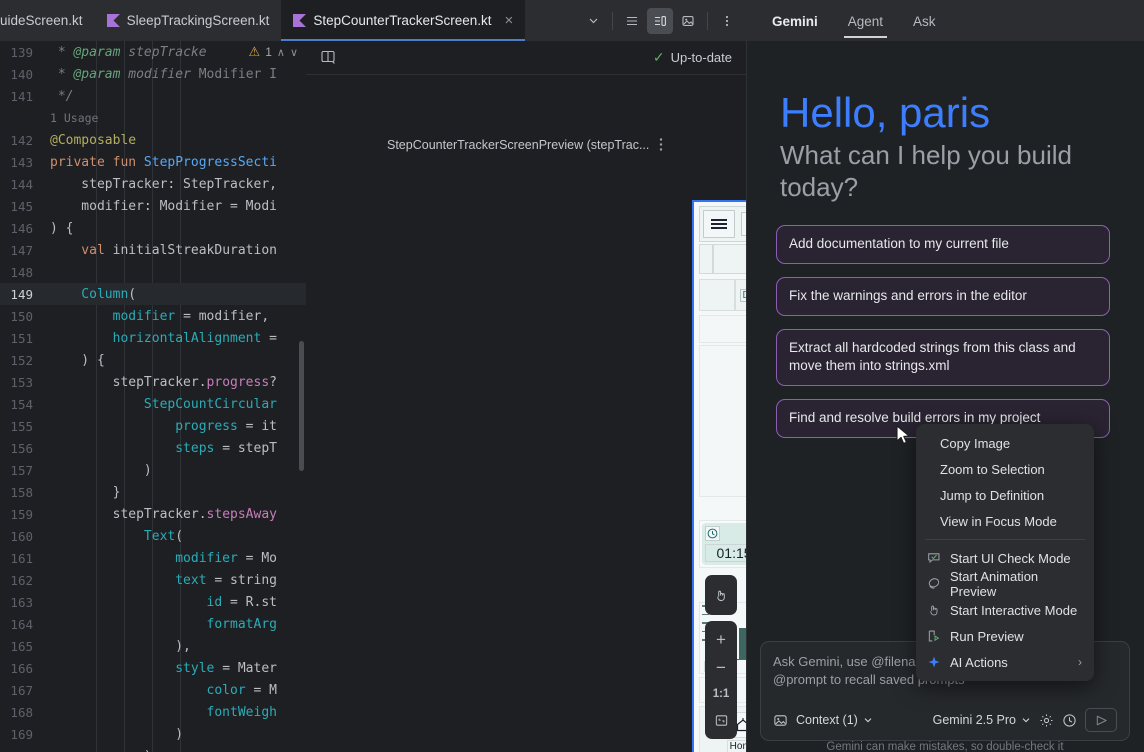  I want to click on menu-item-run-preview: Run Preview, so click(1005, 636).